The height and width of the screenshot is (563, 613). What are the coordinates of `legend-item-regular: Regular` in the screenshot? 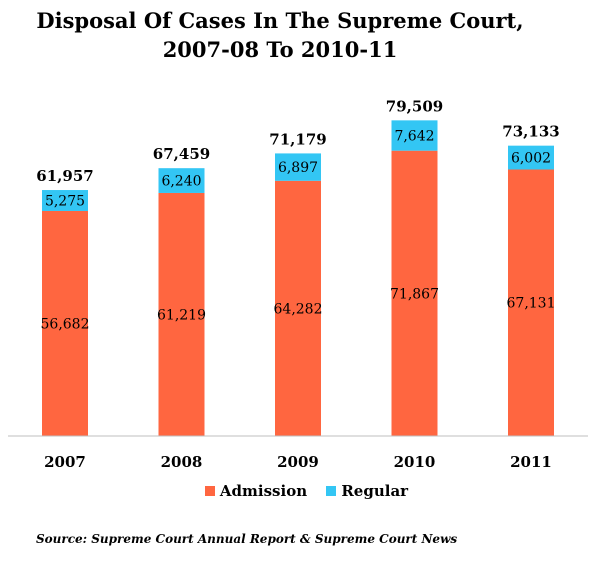 It's located at (367, 491).